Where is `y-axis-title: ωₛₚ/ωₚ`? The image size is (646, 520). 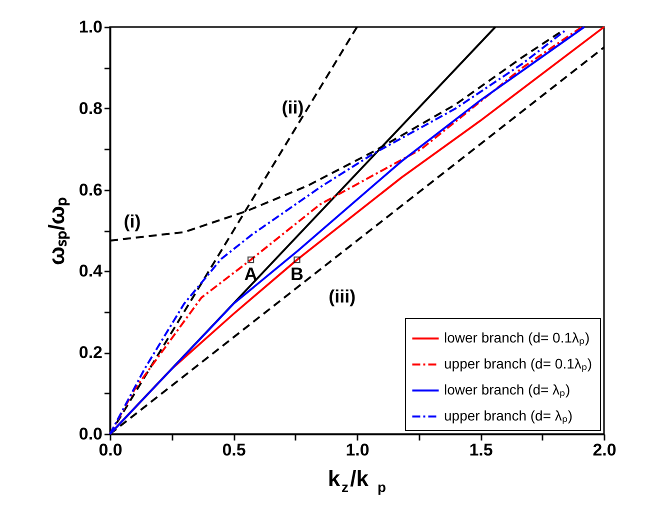 y-axis-title: ωₛₚ/ωₚ is located at coordinates (57, 231).